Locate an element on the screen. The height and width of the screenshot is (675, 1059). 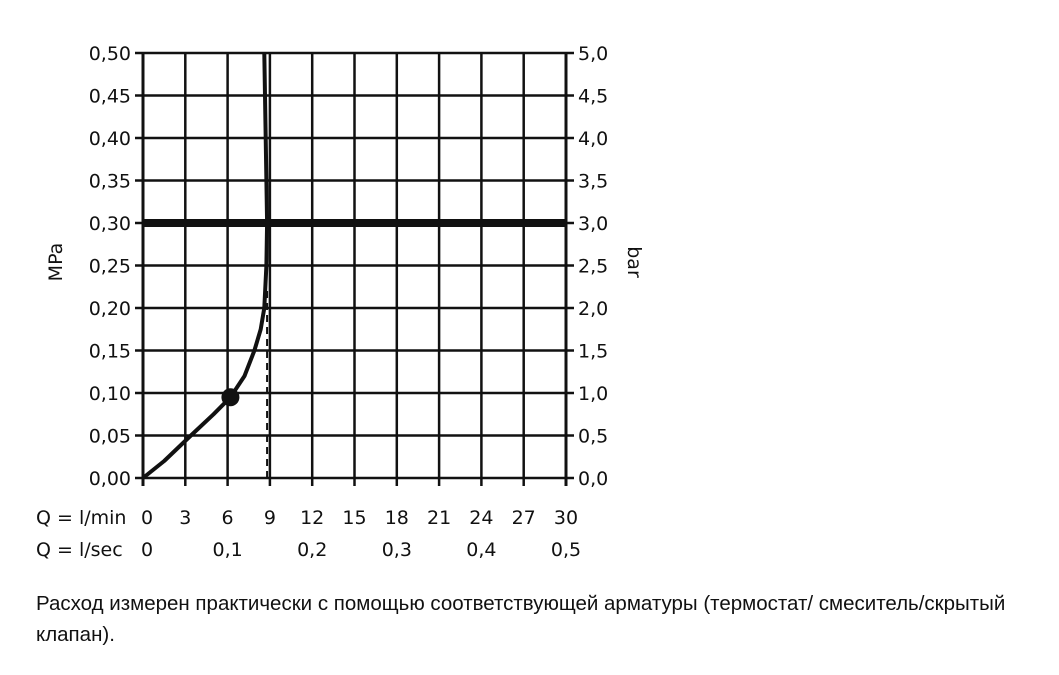
y-tick-label-right: 3,5 is located at coordinates (593, 182).